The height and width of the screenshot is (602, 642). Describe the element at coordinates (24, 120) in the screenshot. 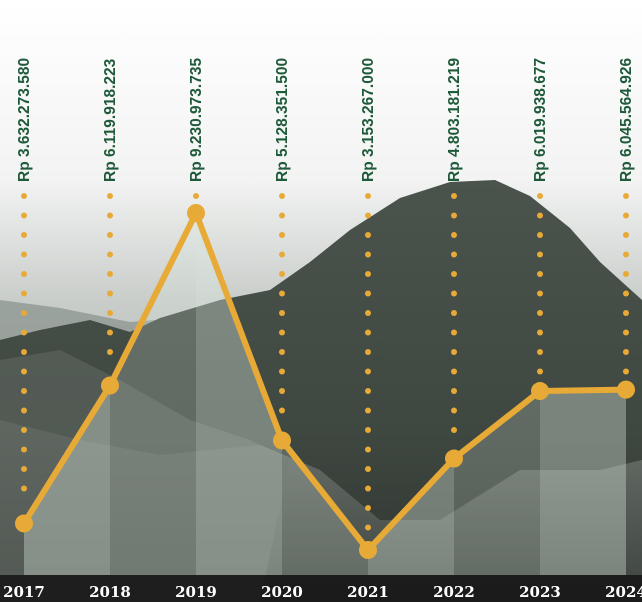

I see `data-label: Rp 3.632.273.580` at that location.